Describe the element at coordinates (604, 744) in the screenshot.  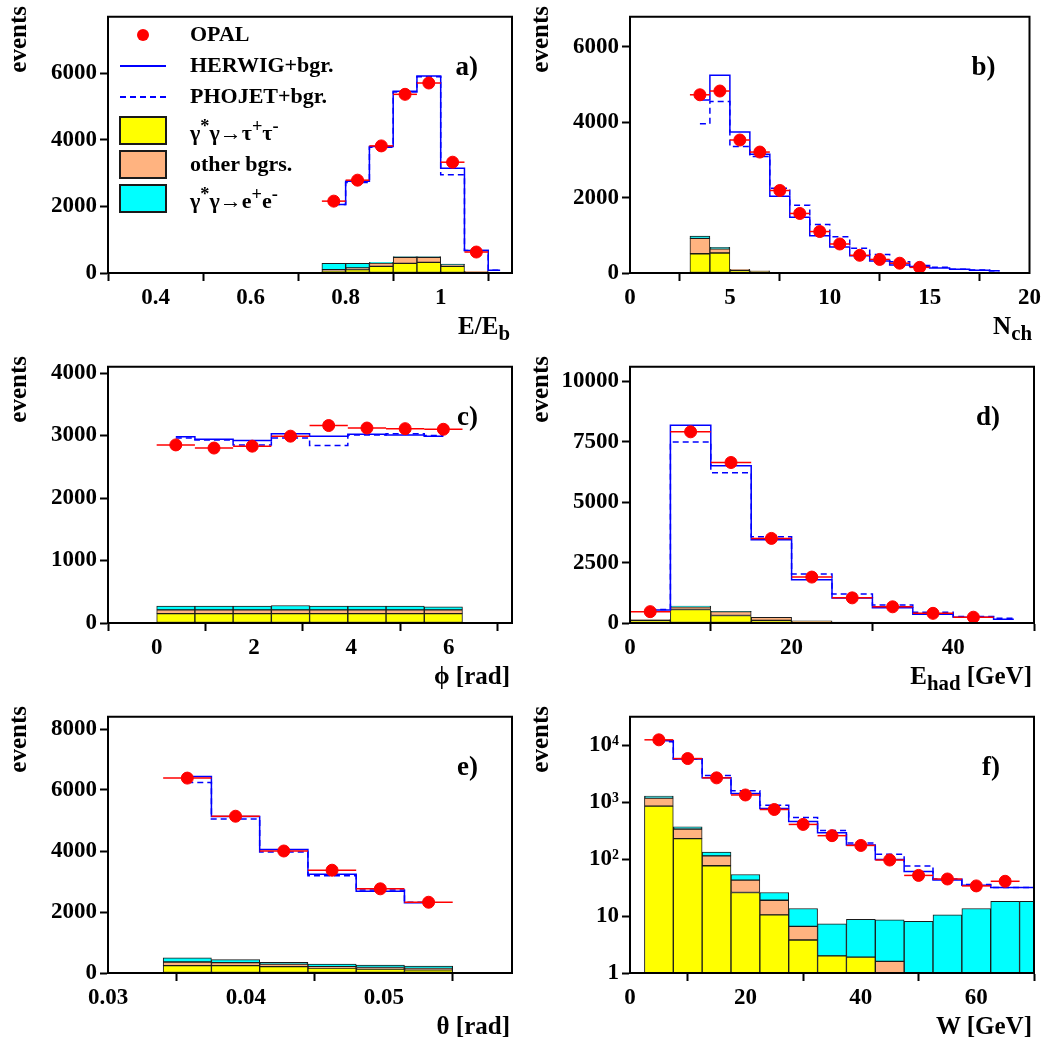
I see `y-tick-label: 10⁴` at that location.